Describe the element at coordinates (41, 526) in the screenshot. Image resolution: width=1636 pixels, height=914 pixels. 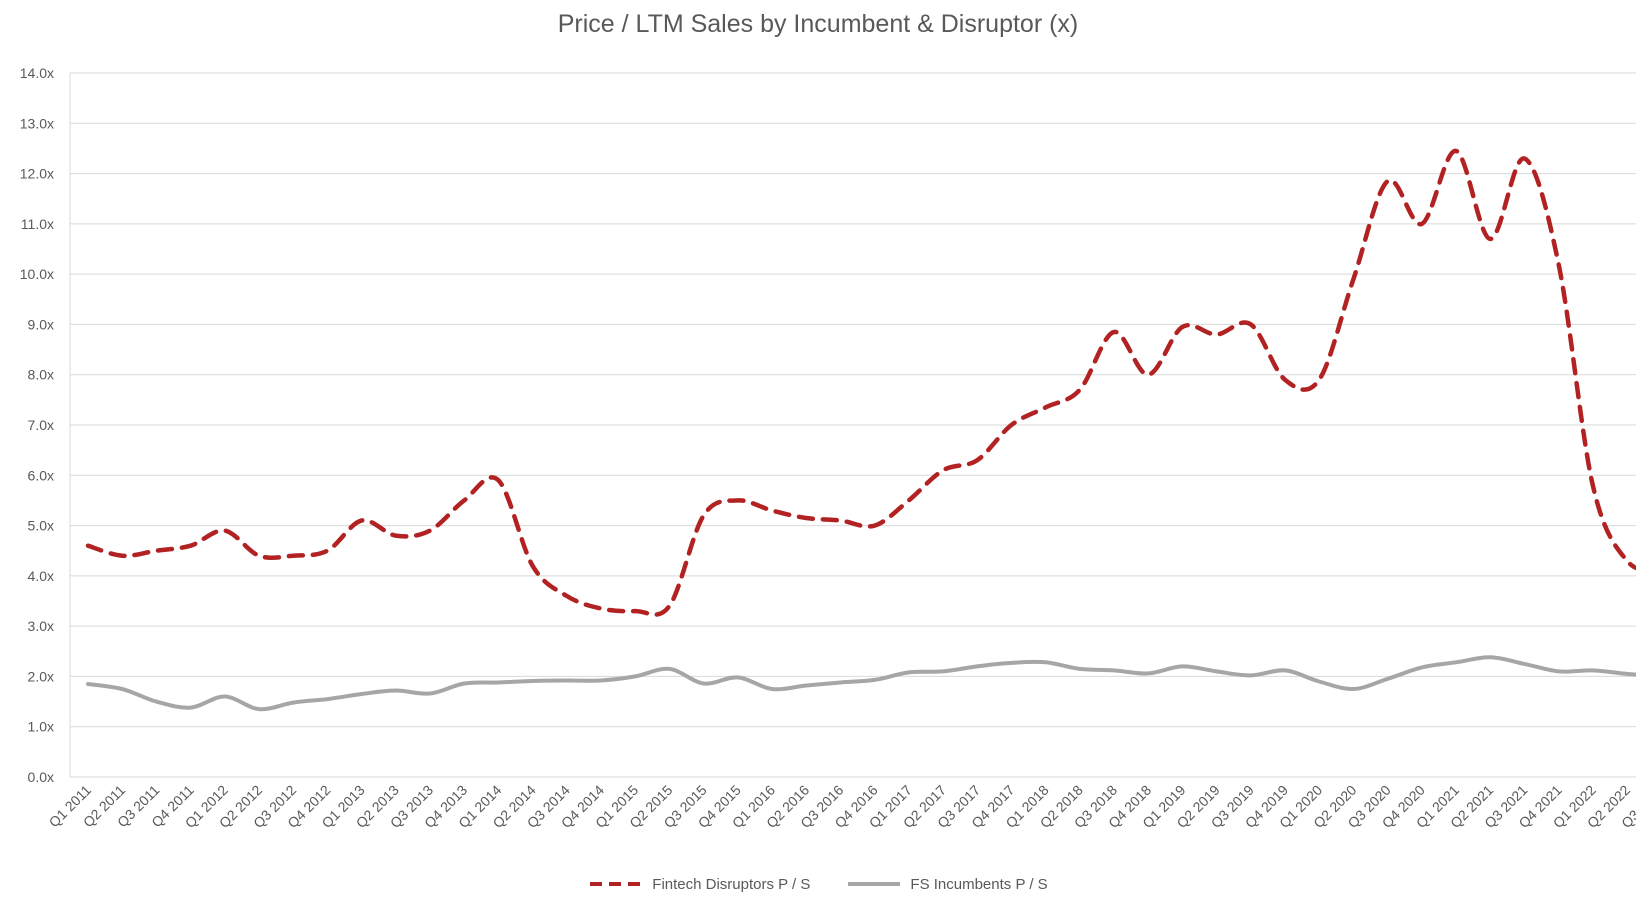
I see `y-tick-label: 5.0x` at that location.